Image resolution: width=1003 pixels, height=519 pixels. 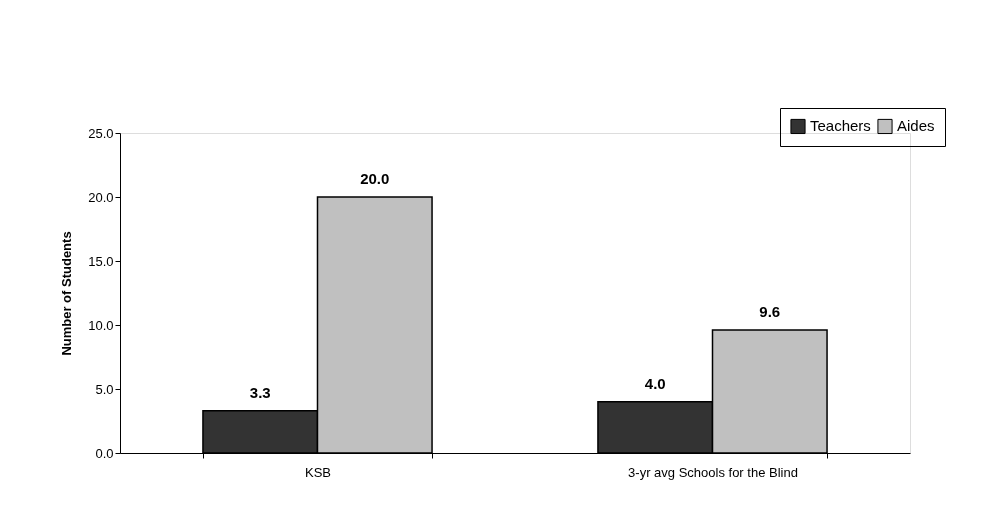 What do you see at coordinates (101, 197) in the screenshot?
I see `y-tick-label: 20.0` at bounding box center [101, 197].